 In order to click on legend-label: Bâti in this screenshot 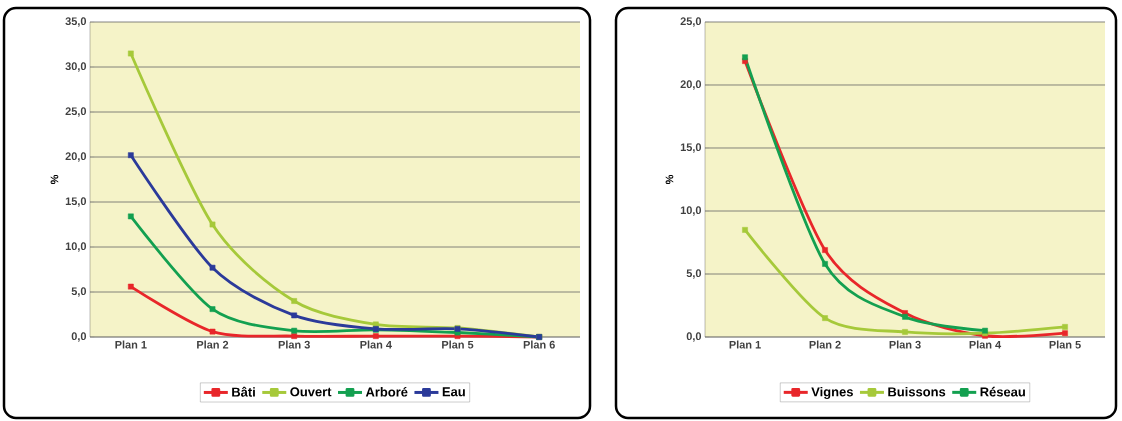, I will do `click(243, 391)`.